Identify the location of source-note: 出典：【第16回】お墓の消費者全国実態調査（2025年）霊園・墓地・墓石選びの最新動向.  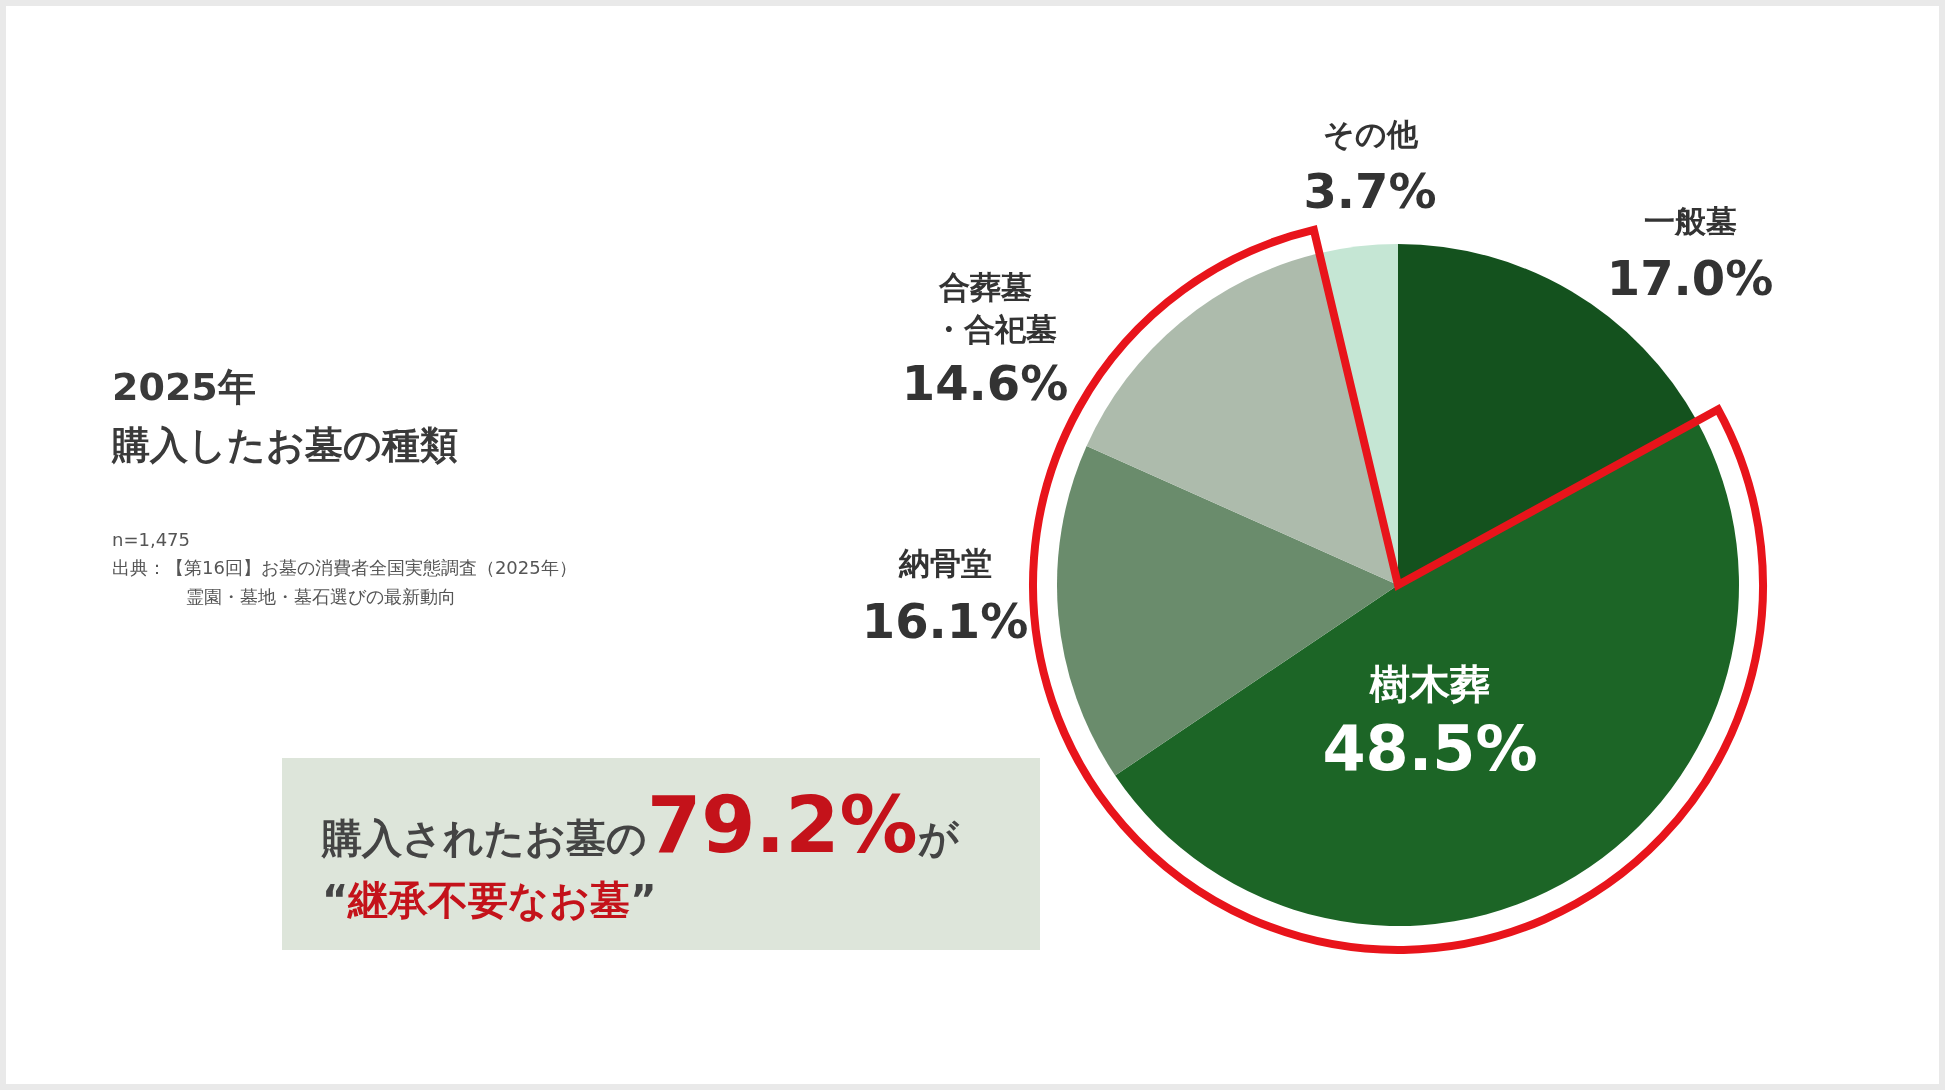
(344, 582).